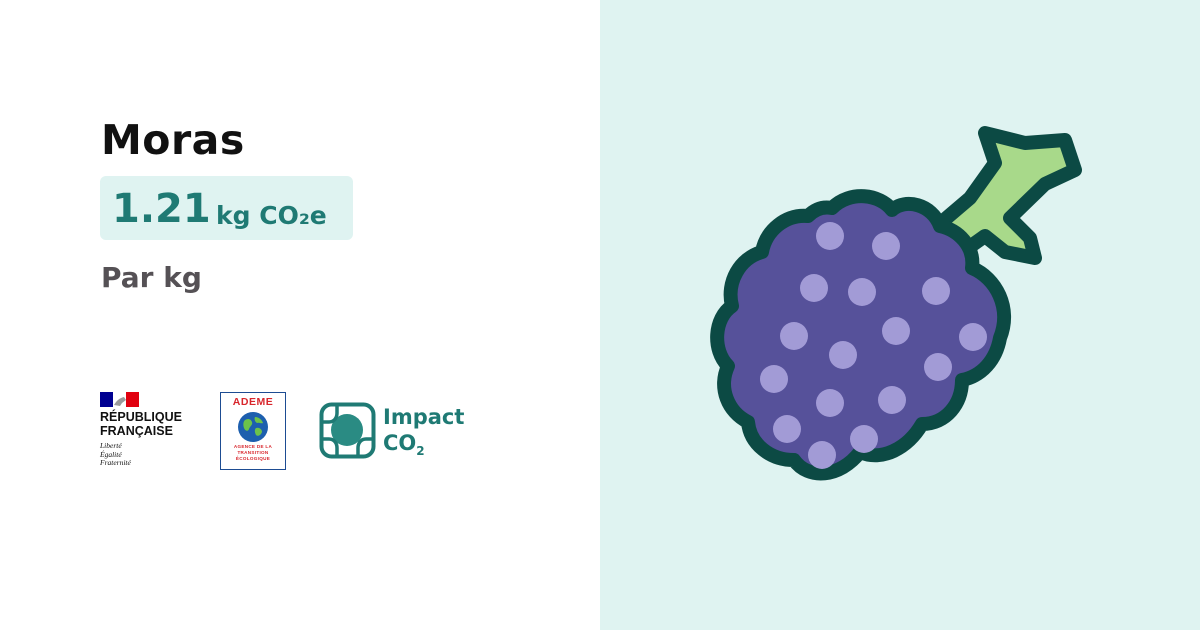  What do you see at coordinates (119, 399) in the screenshot?
I see `marianne-flag-icon` at bounding box center [119, 399].